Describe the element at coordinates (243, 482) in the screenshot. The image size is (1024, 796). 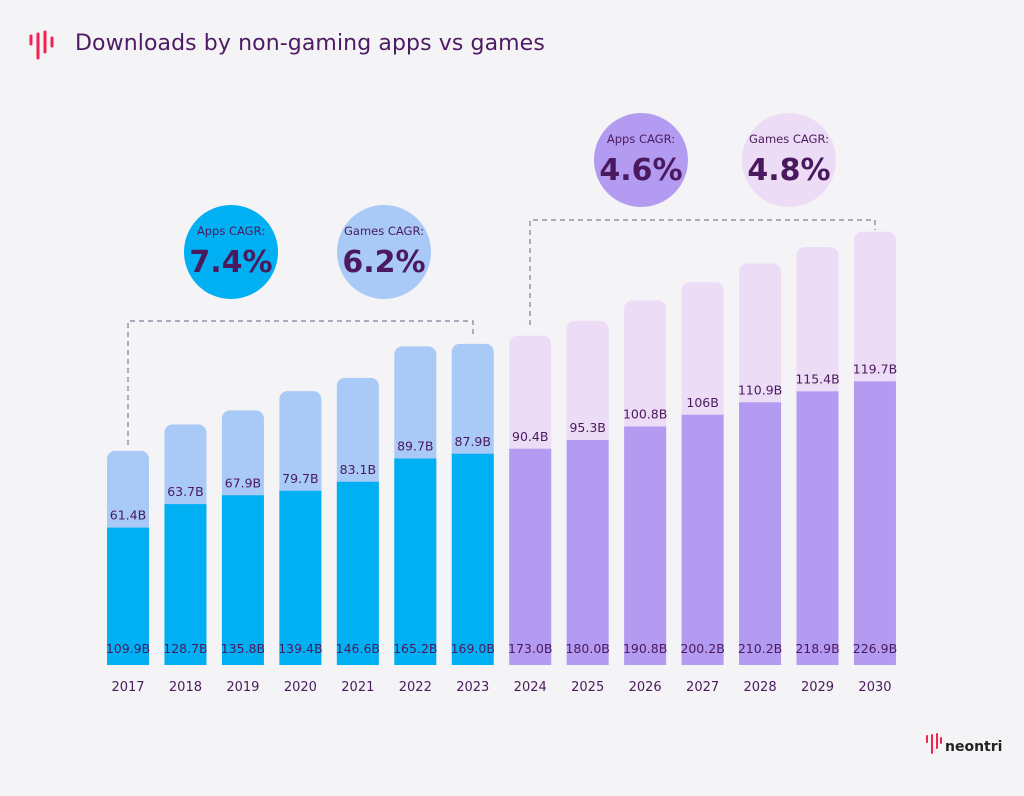
I see `label-games-2019: 67.9B` at that location.